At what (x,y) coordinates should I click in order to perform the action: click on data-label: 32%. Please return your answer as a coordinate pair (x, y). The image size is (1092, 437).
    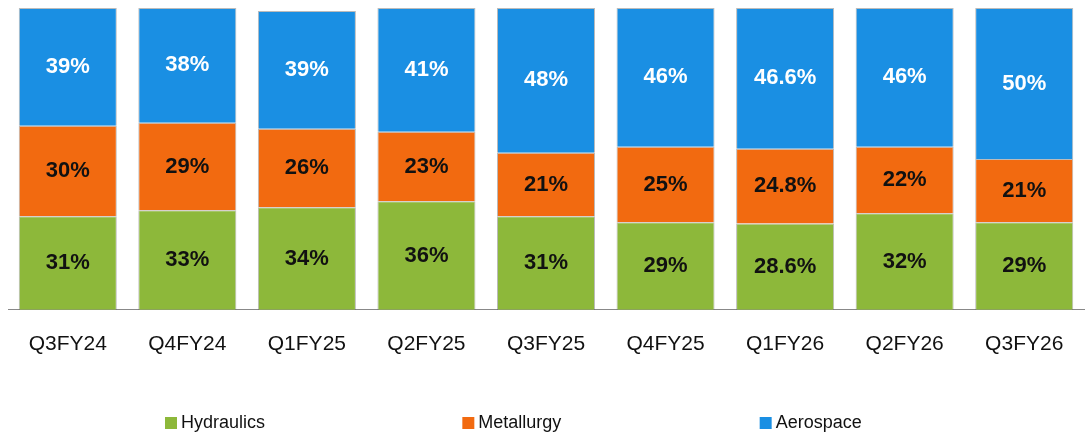
    Looking at the image, I should click on (904, 260).